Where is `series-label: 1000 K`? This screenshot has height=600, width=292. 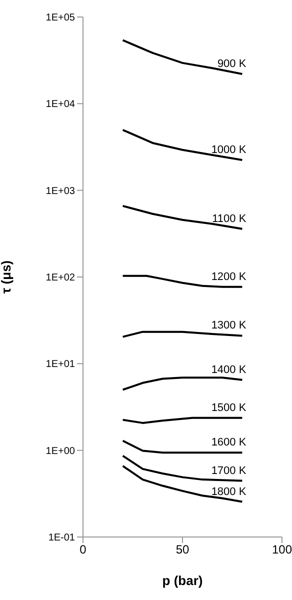
series-label: 1000 K is located at coordinates (229, 150).